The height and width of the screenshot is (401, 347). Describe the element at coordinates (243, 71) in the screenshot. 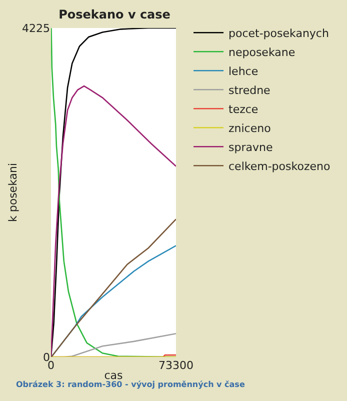

I see `legend-label: lehce` at that location.